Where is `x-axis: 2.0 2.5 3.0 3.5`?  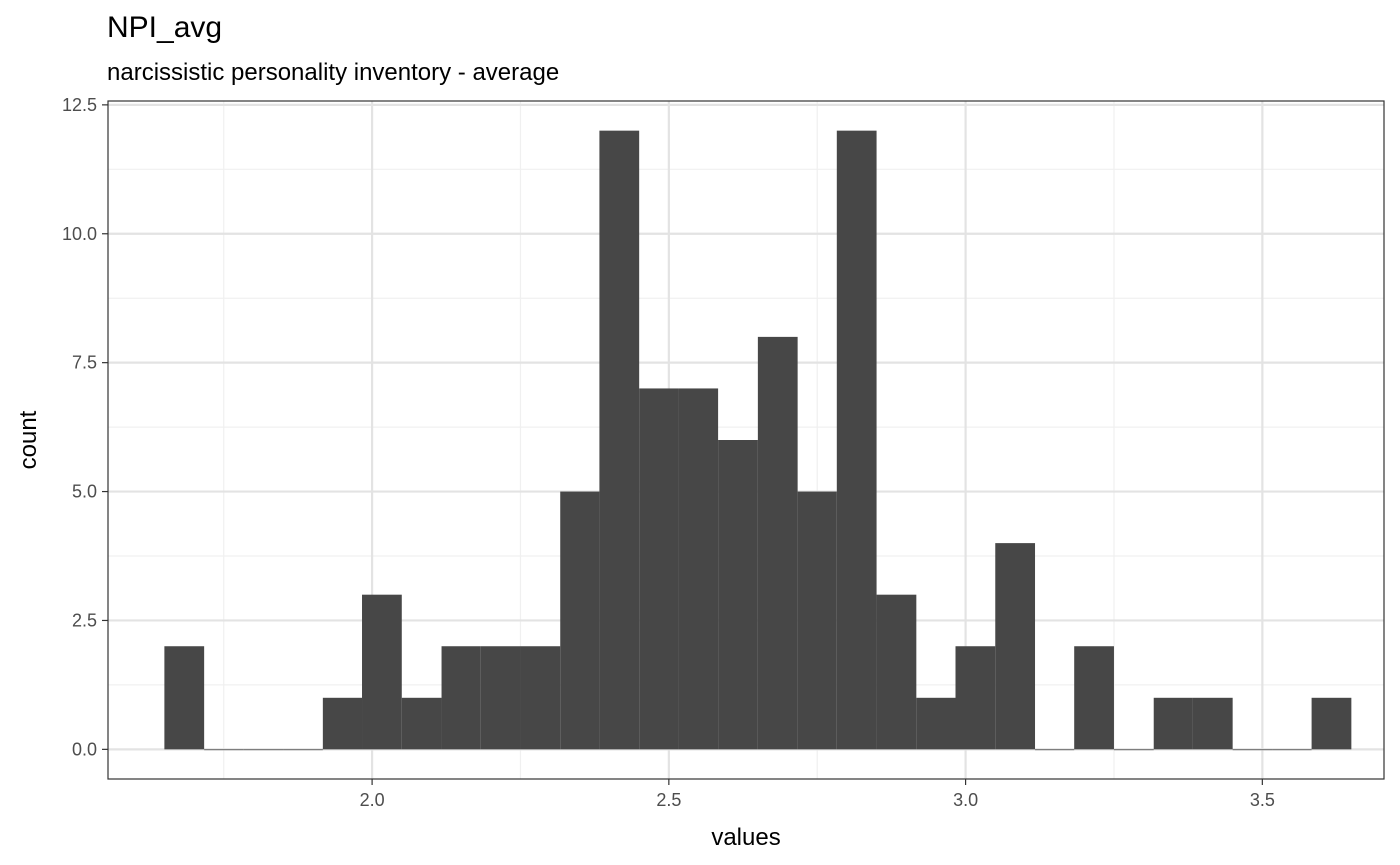
x-axis: 2.0 2.5 3.0 3.5 is located at coordinates (817, 794).